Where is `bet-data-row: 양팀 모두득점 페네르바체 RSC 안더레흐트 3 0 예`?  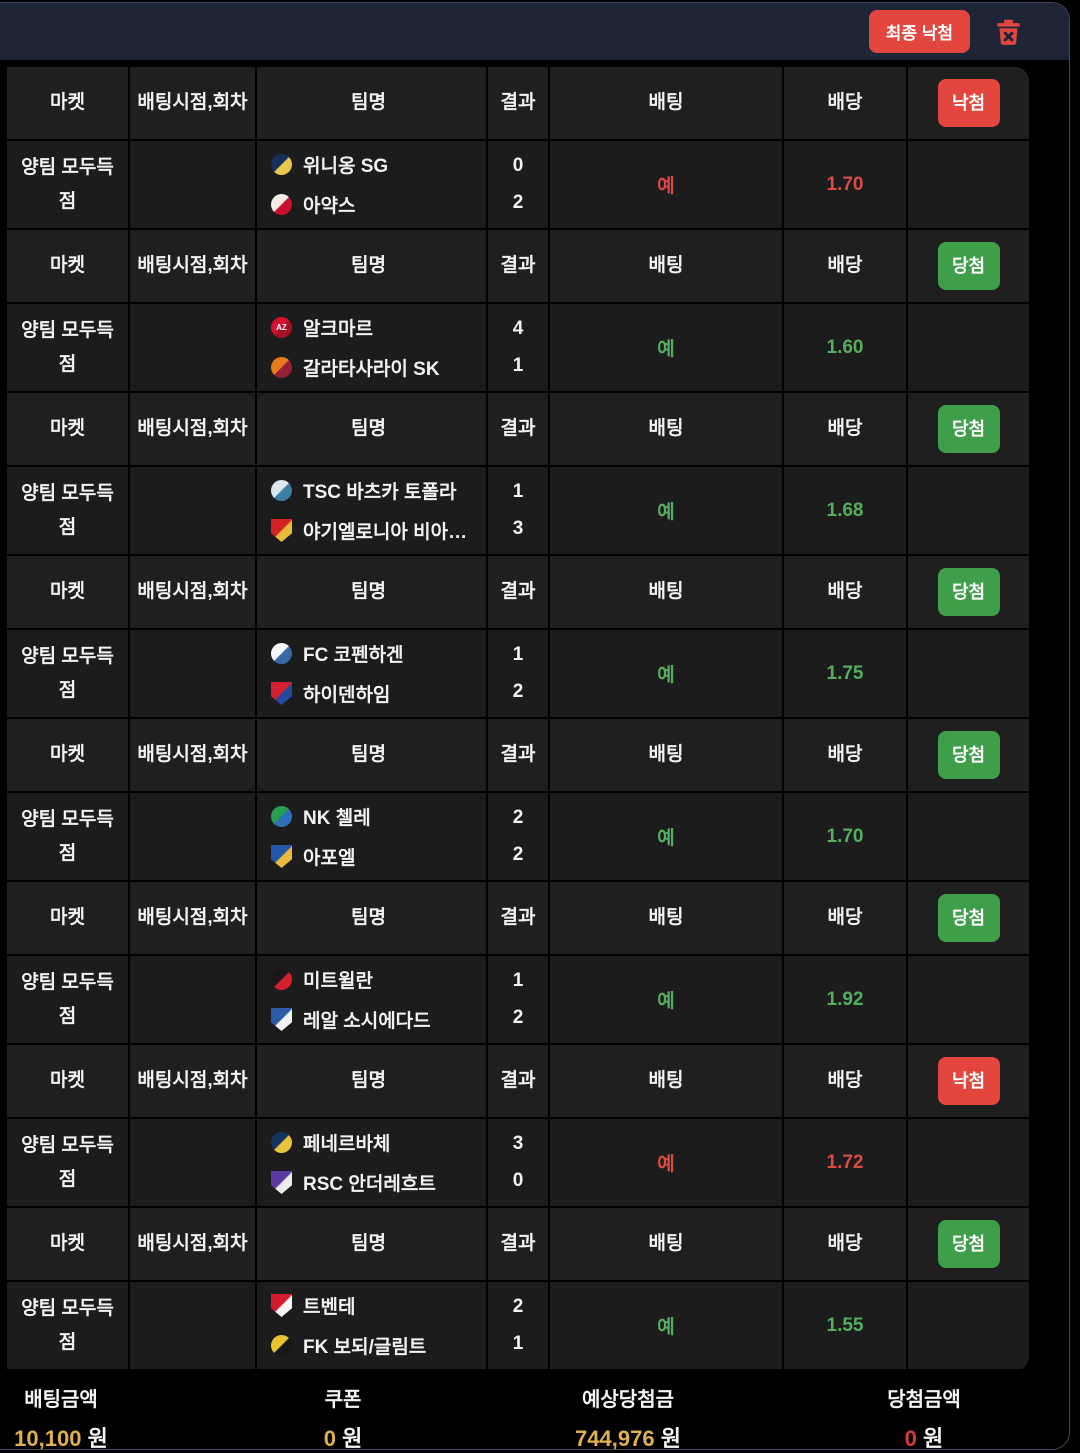 bet-data-row: 양팀 모두득점 페네르바체 RSC 안더레흐트 3 0 예 is located at coordinates (518, 1163).